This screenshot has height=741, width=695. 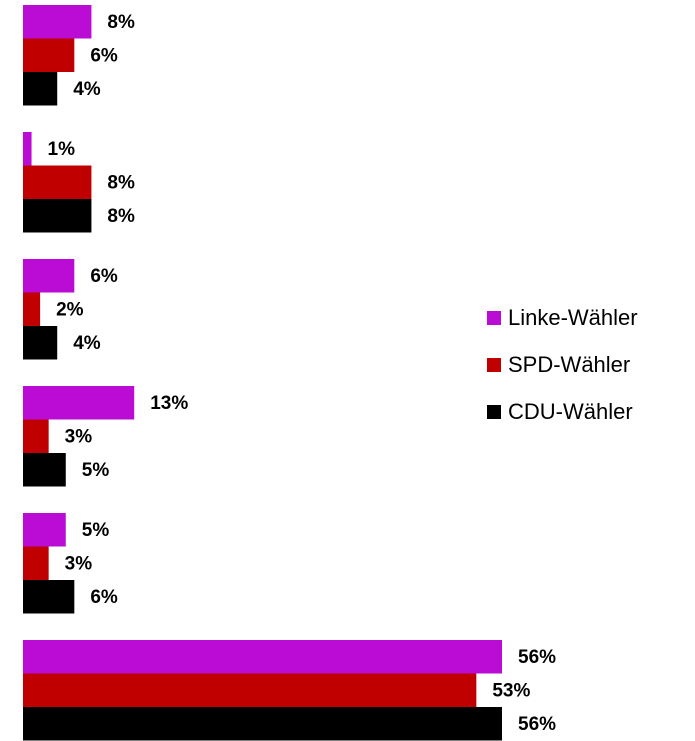 I want to click on legend-label: SPD-Wähler, so click(x=569, y=364).